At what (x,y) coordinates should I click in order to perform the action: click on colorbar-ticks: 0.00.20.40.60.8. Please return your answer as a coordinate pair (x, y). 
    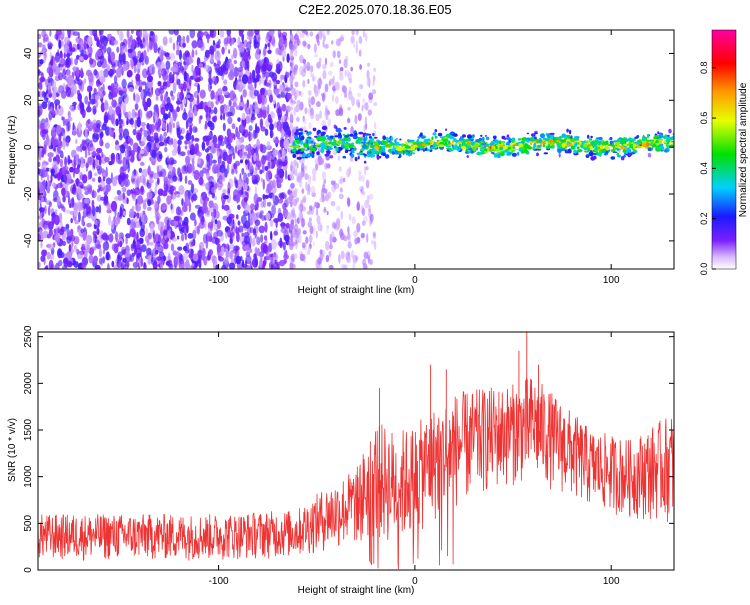
    Looking at the image, I should click on (707, 168).